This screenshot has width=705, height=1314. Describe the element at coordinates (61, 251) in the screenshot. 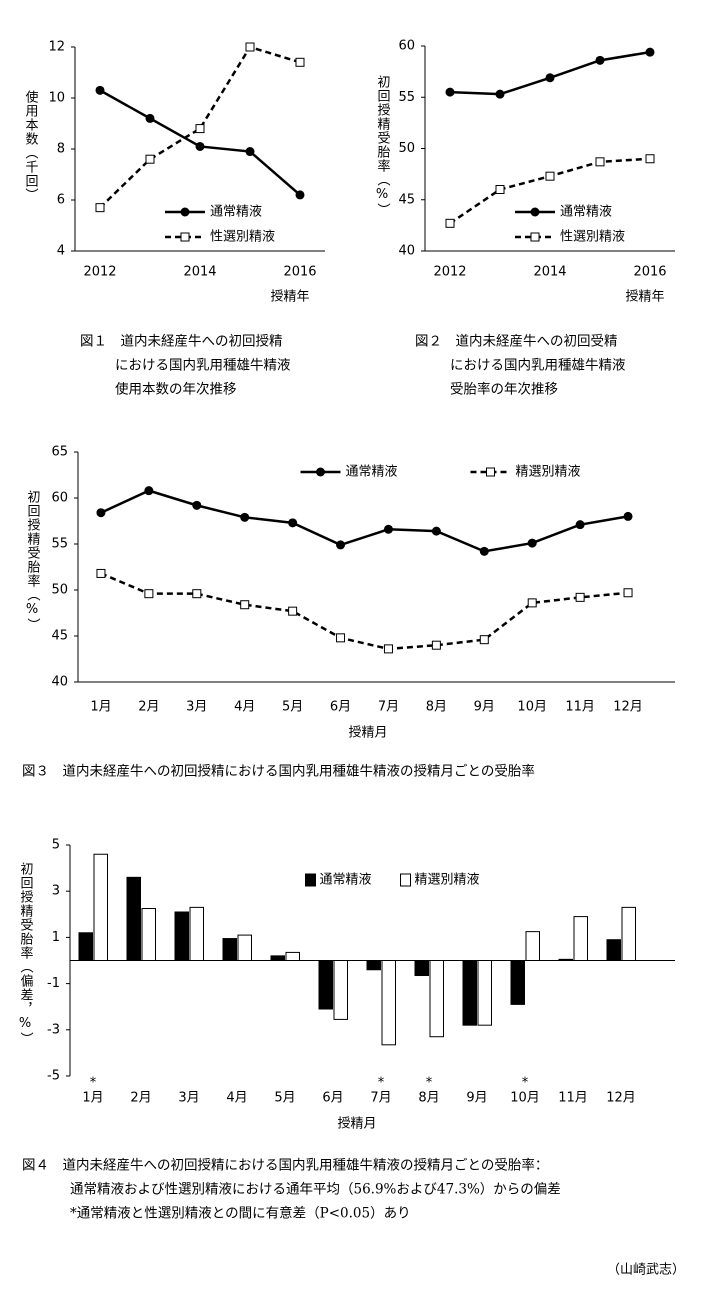

I see `y-tick-label: 4` at that location.